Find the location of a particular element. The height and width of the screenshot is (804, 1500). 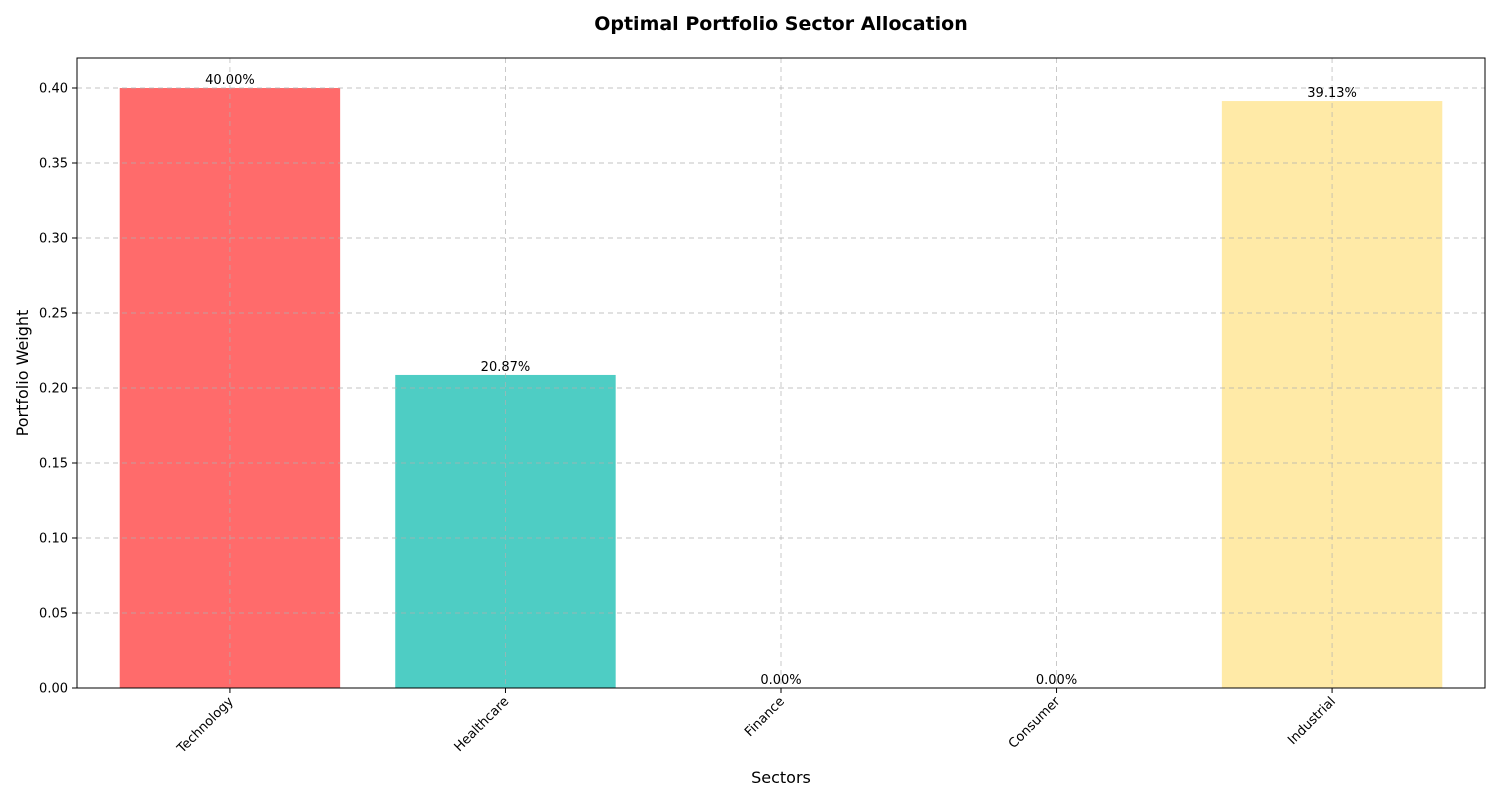

y-tick-label: 0.05 is located at coordinates (53, 614).